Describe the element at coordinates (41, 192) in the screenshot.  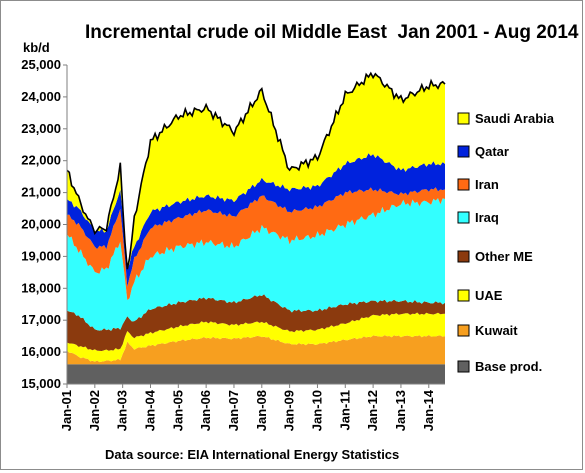
I see `y-tick-label: 21,000` at that location.